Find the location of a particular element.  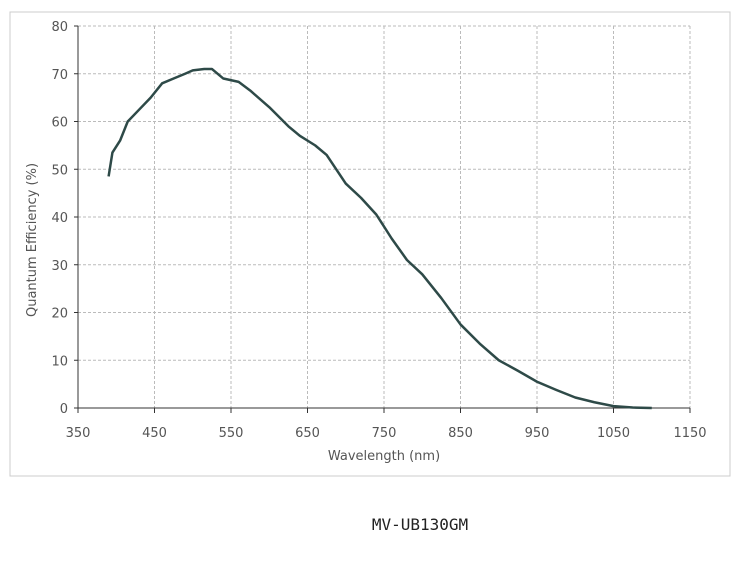

y-tick-label: 70 is located at coordinates (59, 75).